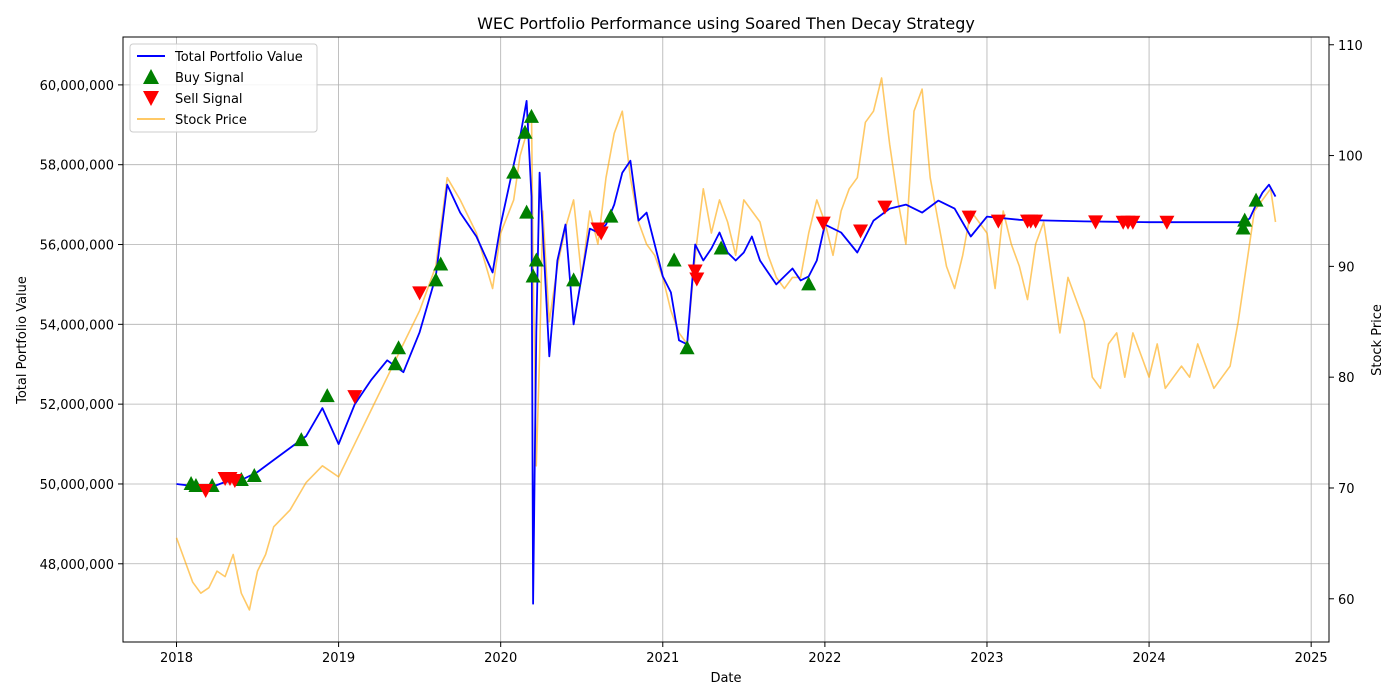 The width and height of the screenshot is (1400, 700). I want to click on x-tick-label: 2023, so click(986, 658).